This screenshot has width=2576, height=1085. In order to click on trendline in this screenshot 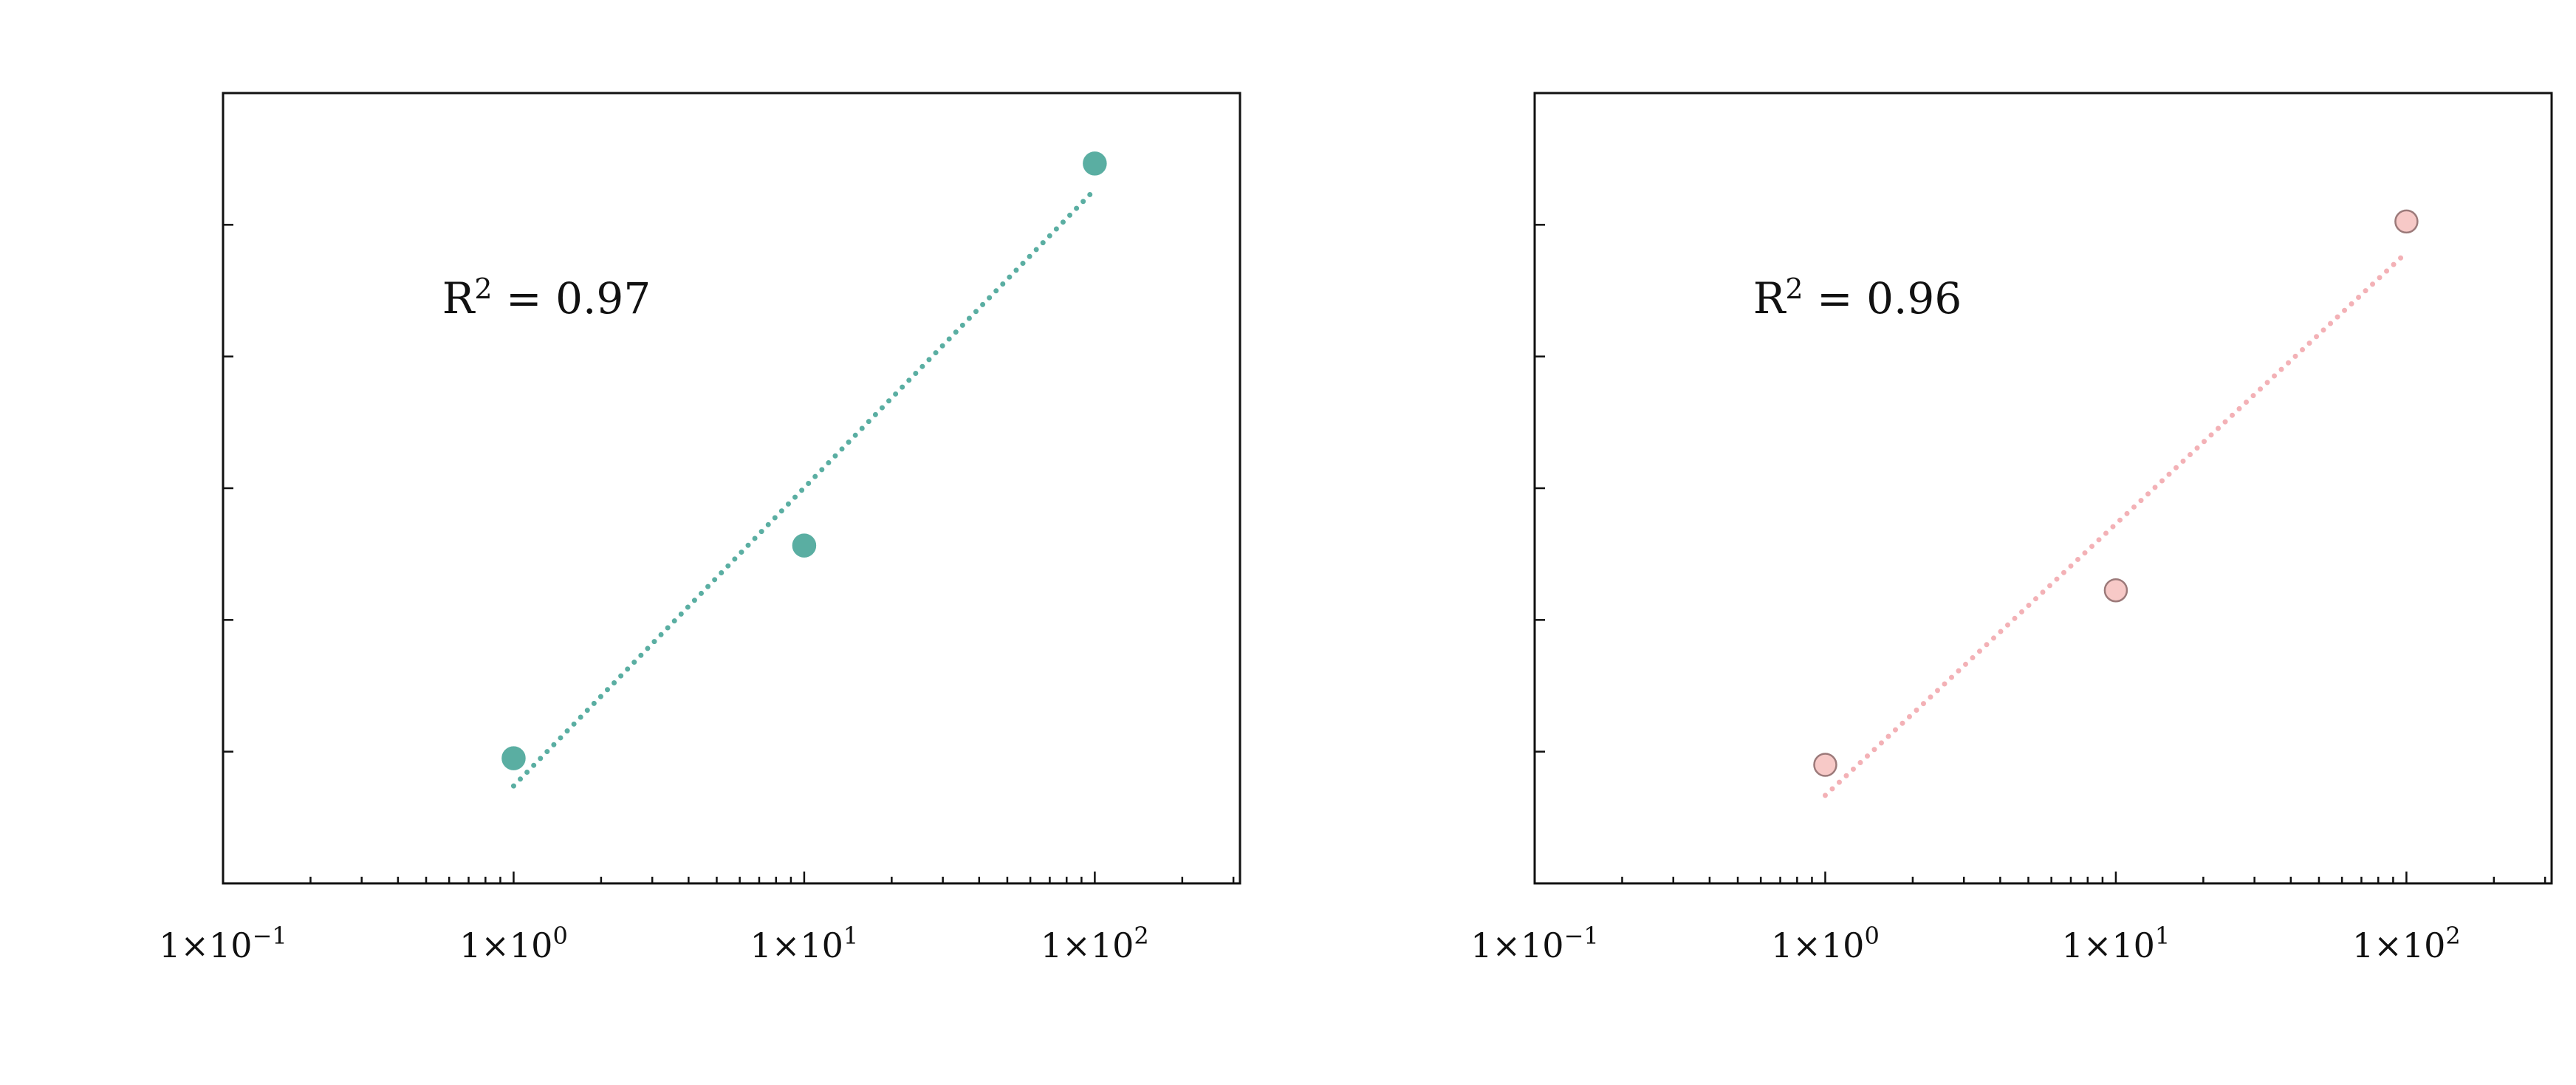, I will do `click(2115, 524)`.